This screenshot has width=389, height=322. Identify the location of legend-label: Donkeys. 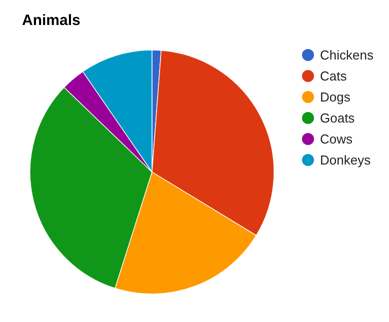
(346, 160).